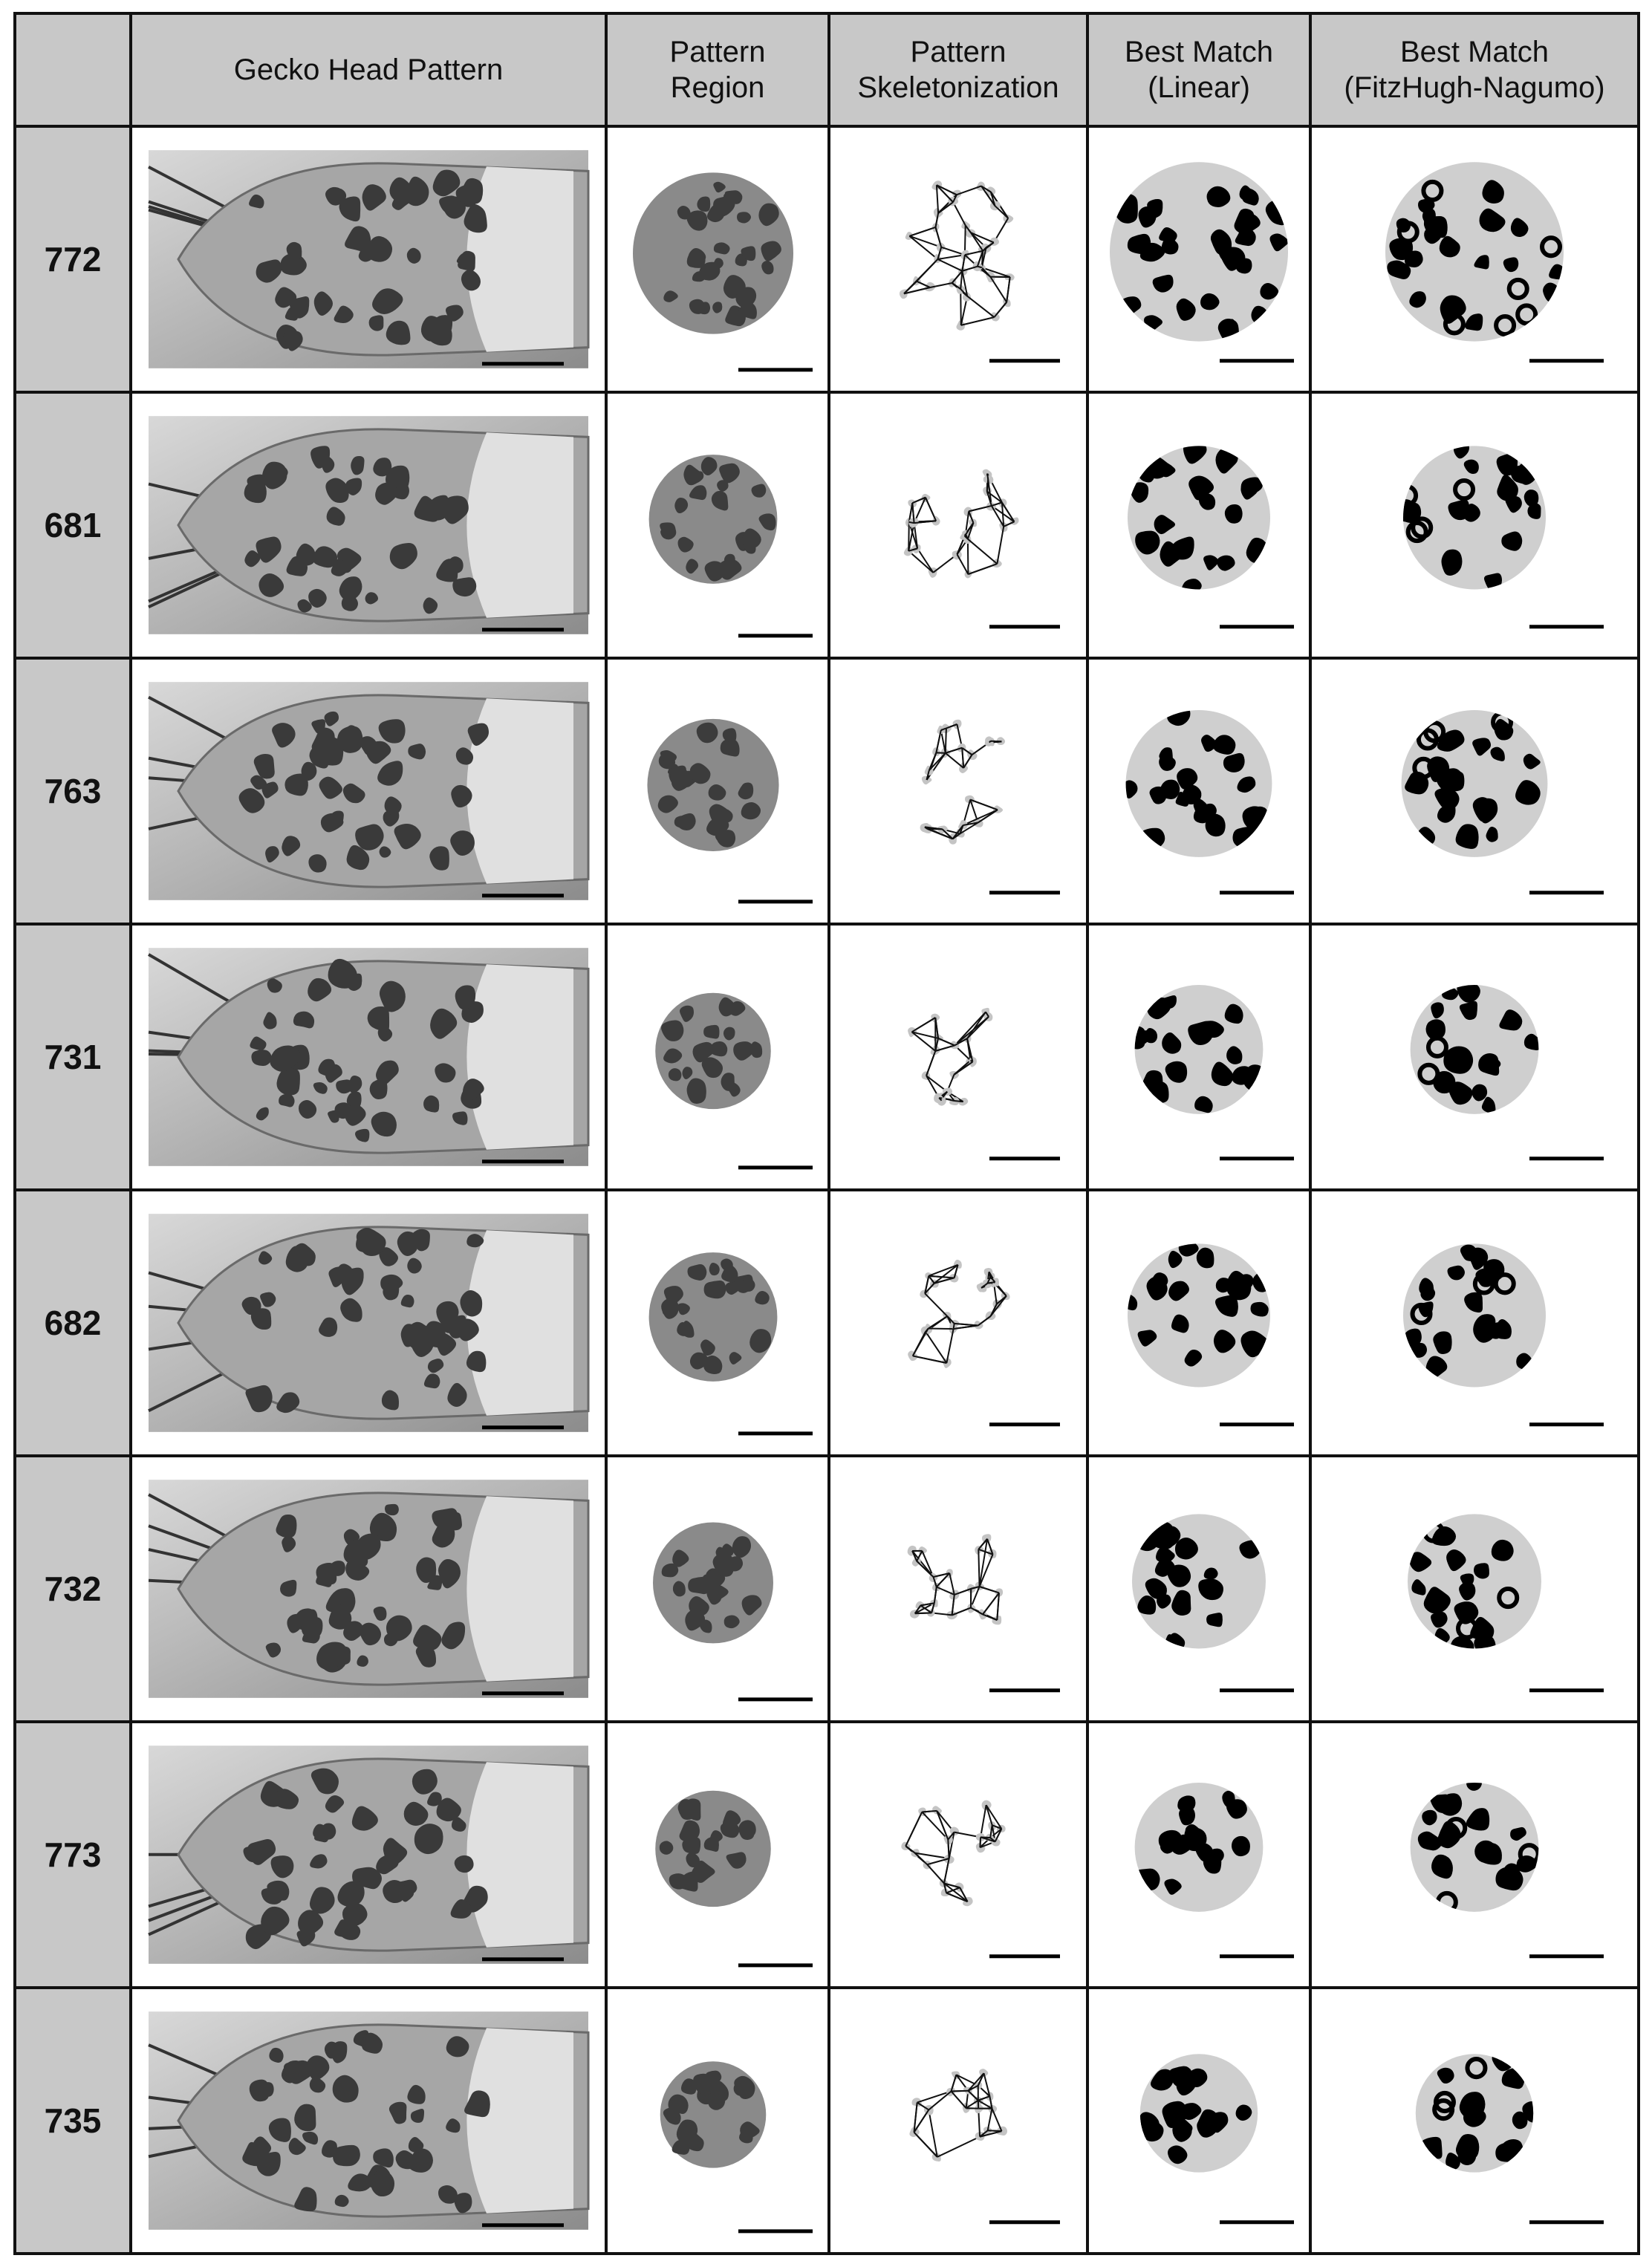 This screenshot has width=1652, height=2264. What do you see at coordinates (72, 1588) in the screenshot?
I see `specimen-id: 732` at bounding box center [72, 1588].